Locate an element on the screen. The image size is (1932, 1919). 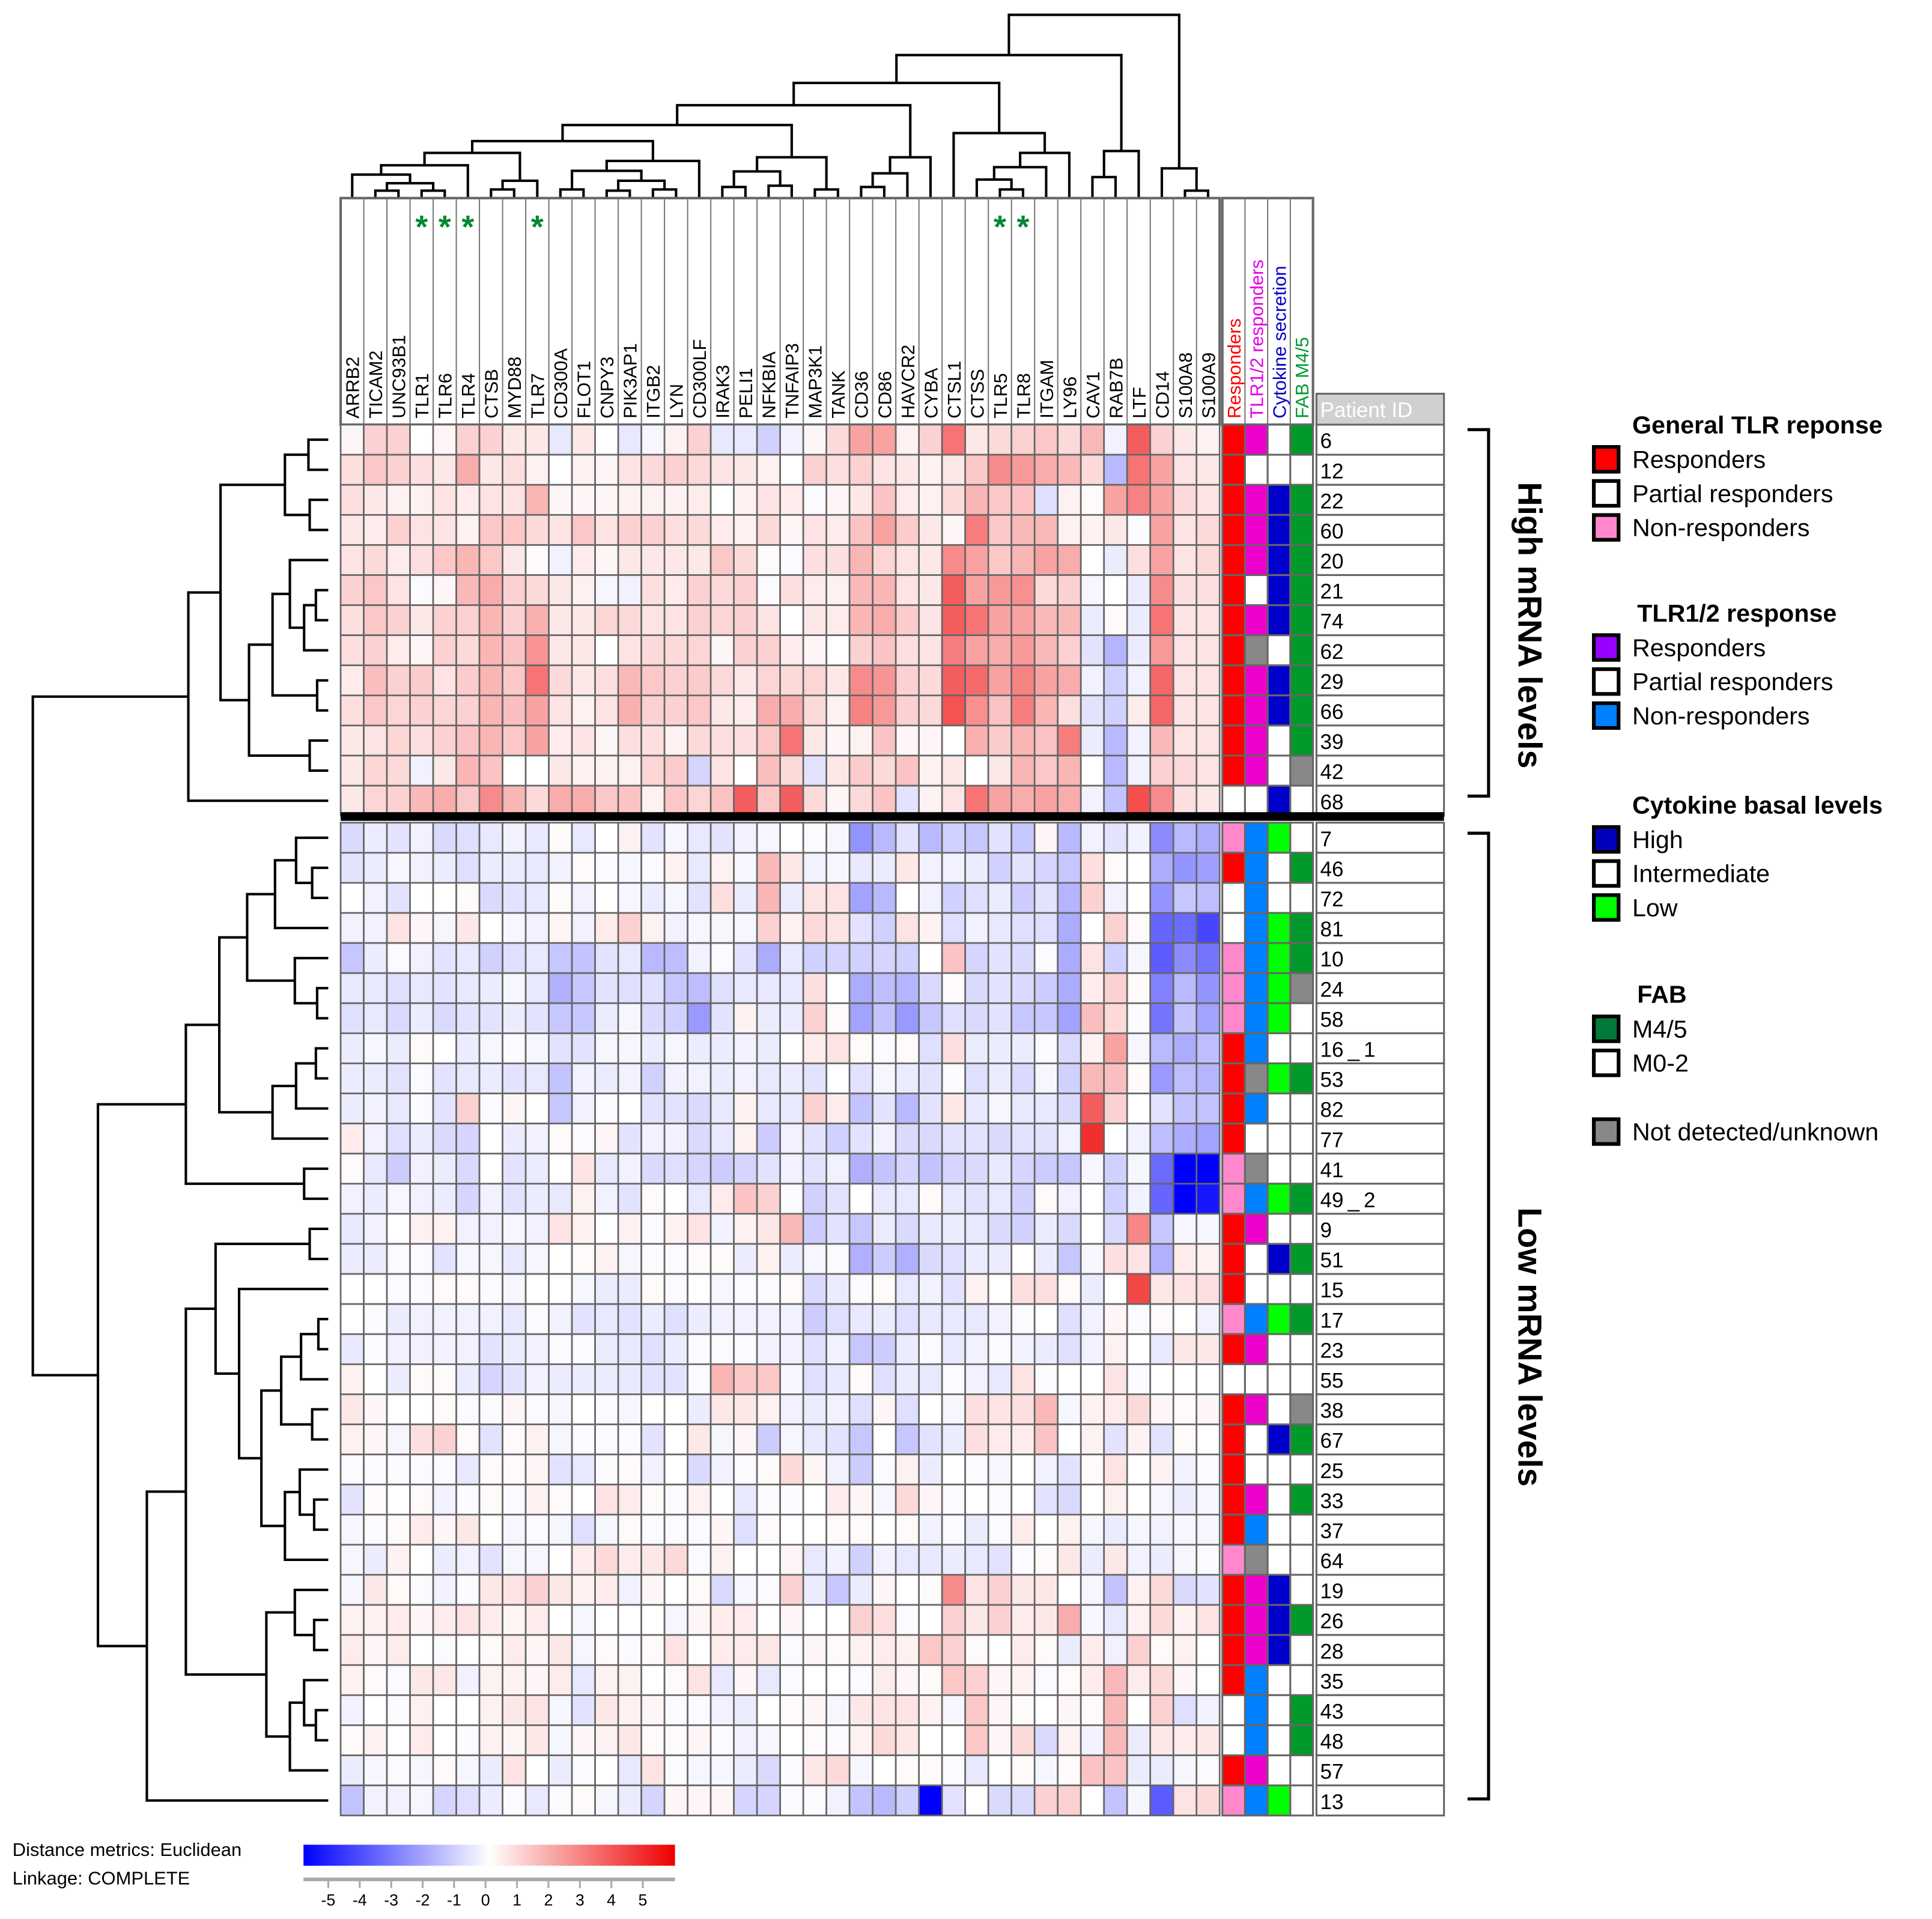
significance-star-icon: * is located at coordinates (1000, 227).